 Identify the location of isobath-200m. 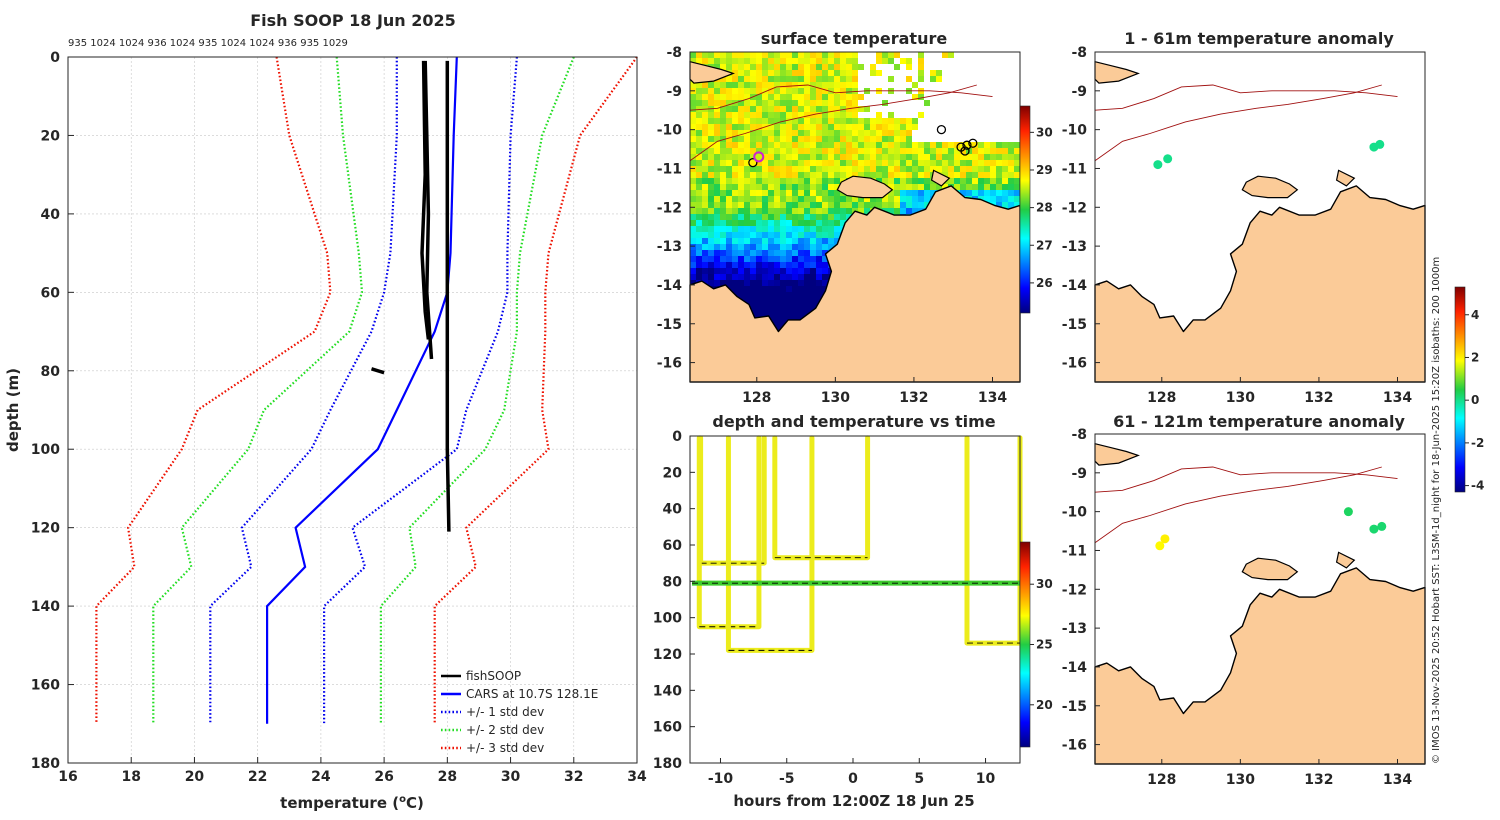
(841, 97).